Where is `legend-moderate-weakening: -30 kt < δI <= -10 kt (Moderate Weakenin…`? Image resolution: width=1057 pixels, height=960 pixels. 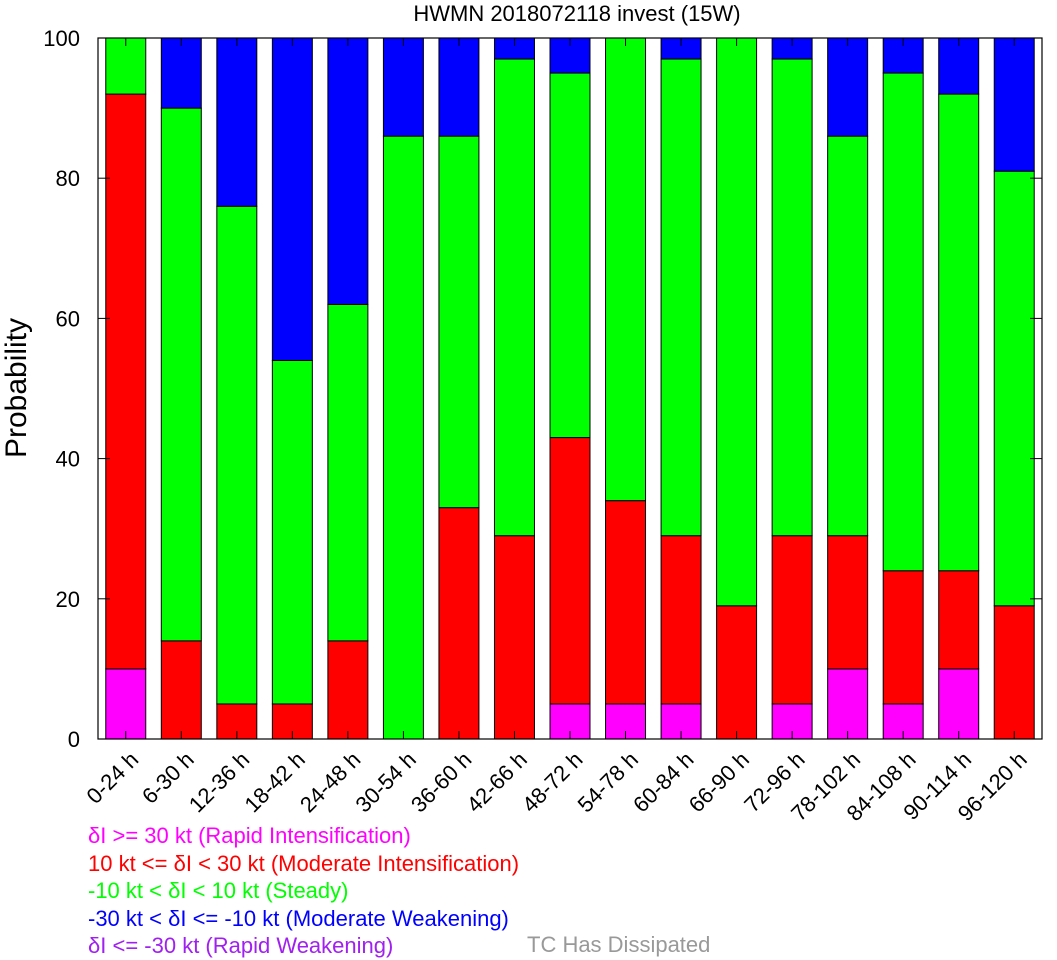 legend-moderate-weakening: -30 kt < δI <= -10 kt (Moderate Weakenin… is located at coordinates (298, 918).